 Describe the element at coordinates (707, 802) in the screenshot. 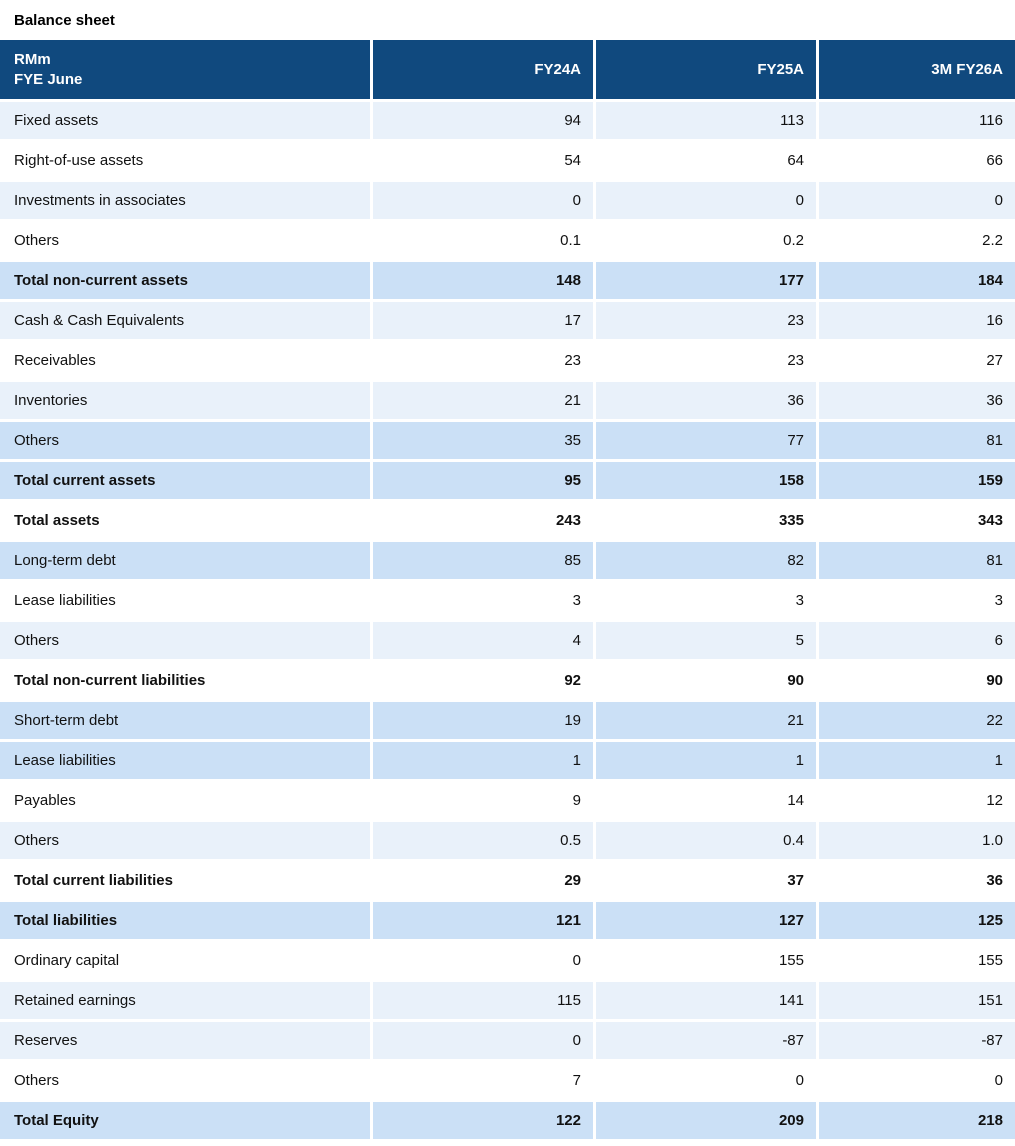

I see `row-value: 14` at that location.